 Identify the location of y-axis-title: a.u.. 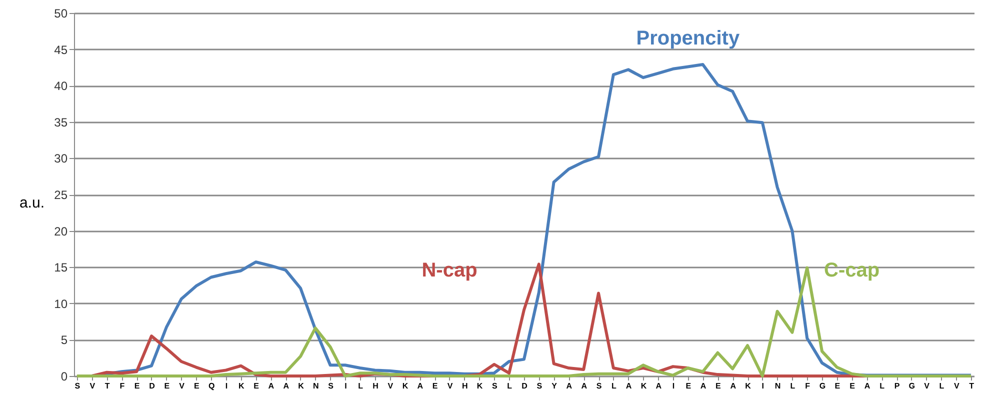
(31, 203).